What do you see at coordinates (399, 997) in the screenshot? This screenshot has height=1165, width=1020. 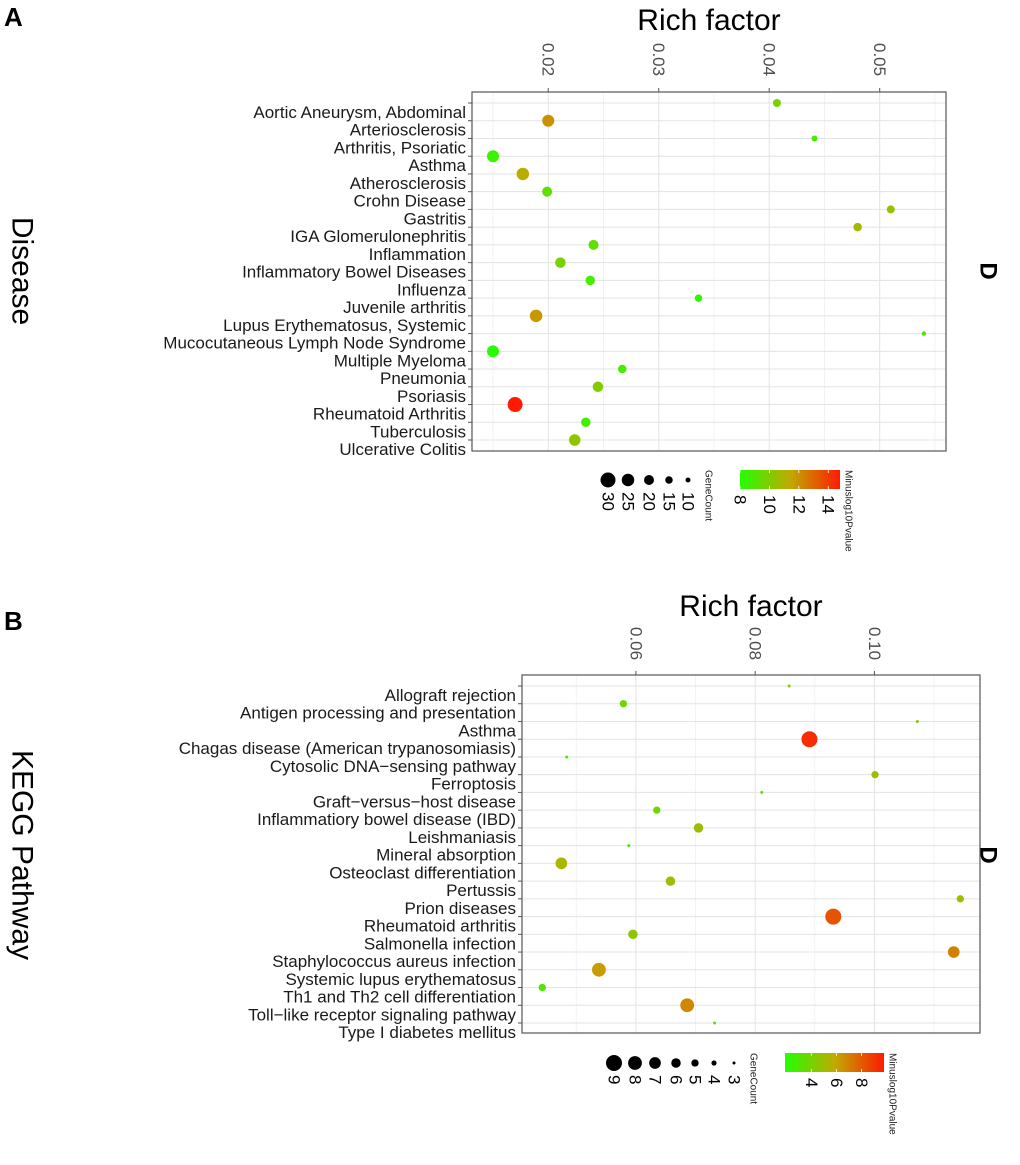 I see `category-label: Th1 and Th2 cell differentiation` at bounding box center [399, 997].